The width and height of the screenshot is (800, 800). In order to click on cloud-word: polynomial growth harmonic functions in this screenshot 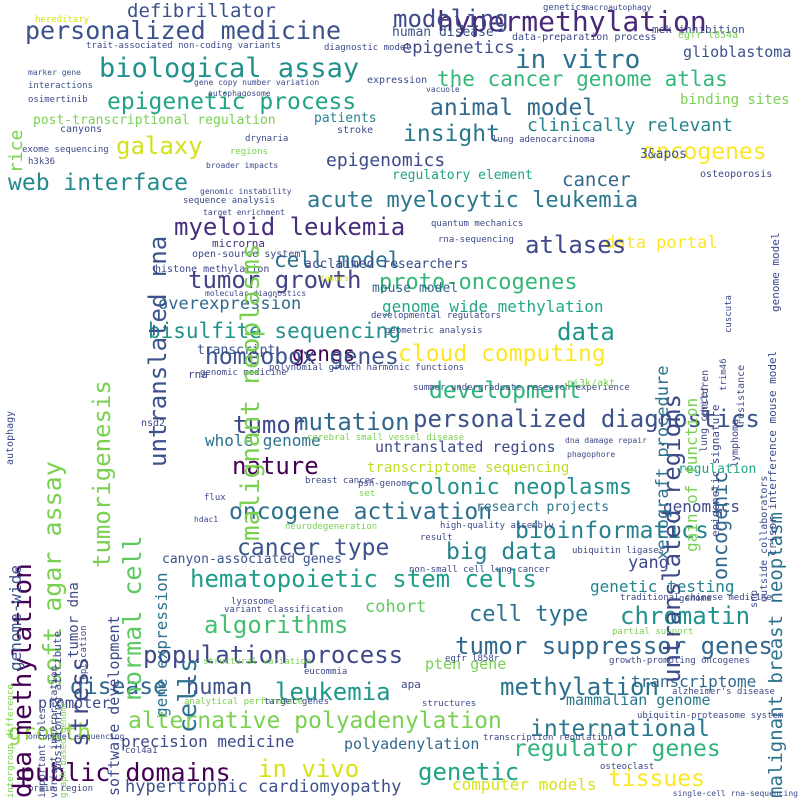, I will do `click(367, 368)`.